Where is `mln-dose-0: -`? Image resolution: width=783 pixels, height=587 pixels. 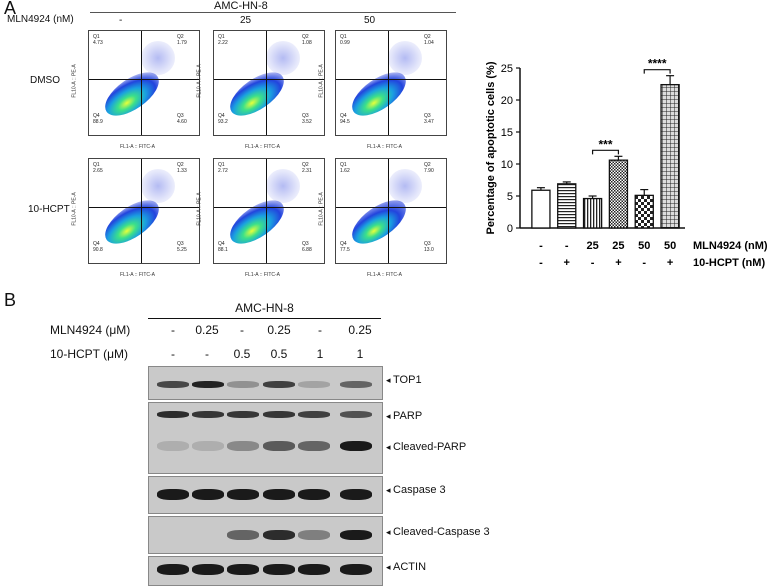
mln-dose-0: - is located at coordinates (173, 330).